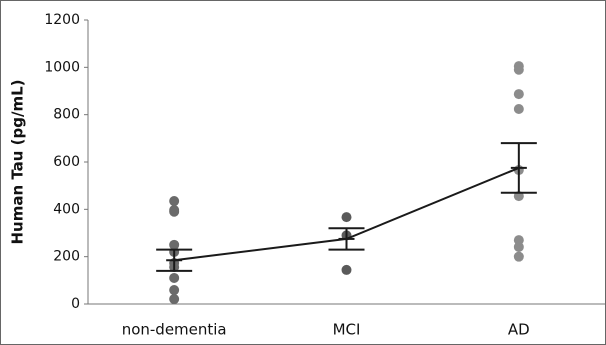 This screenshot has height=345, width=606. What do you see at coordinates (75, 304) in the screenshot?
I see `y-tick-label: 0` at bounding box center [75, 304].